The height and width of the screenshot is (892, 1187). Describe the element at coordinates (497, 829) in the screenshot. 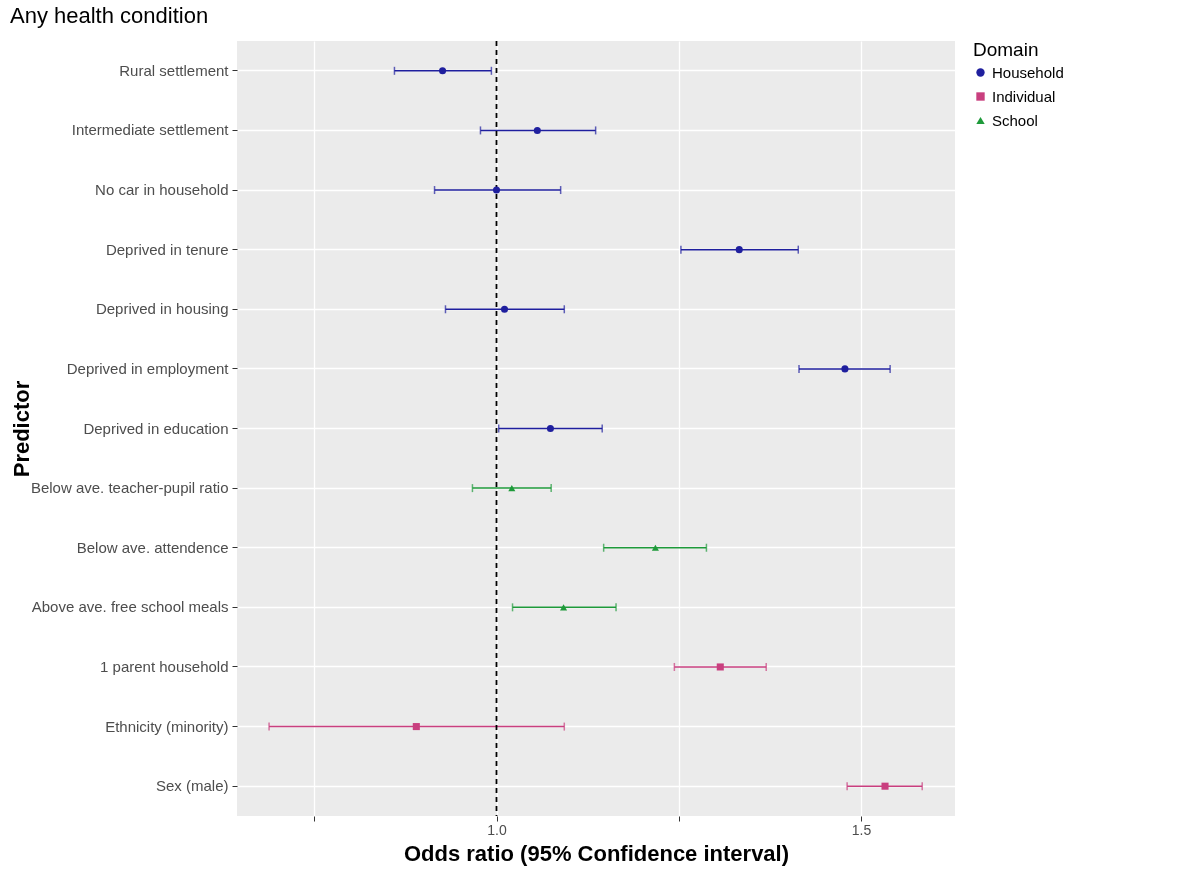

I see `x-tick-label: 1.0` at that location.